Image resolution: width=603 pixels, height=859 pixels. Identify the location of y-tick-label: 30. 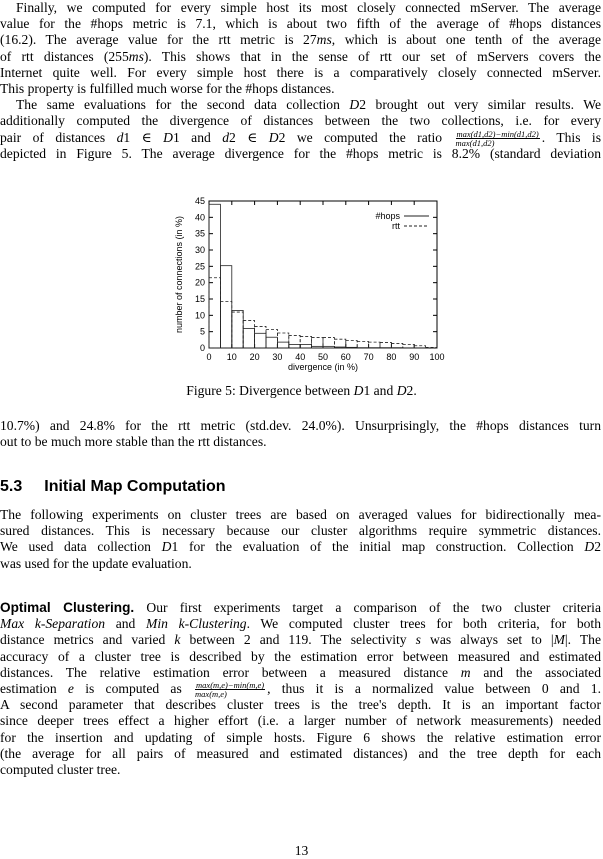
(200, 250).